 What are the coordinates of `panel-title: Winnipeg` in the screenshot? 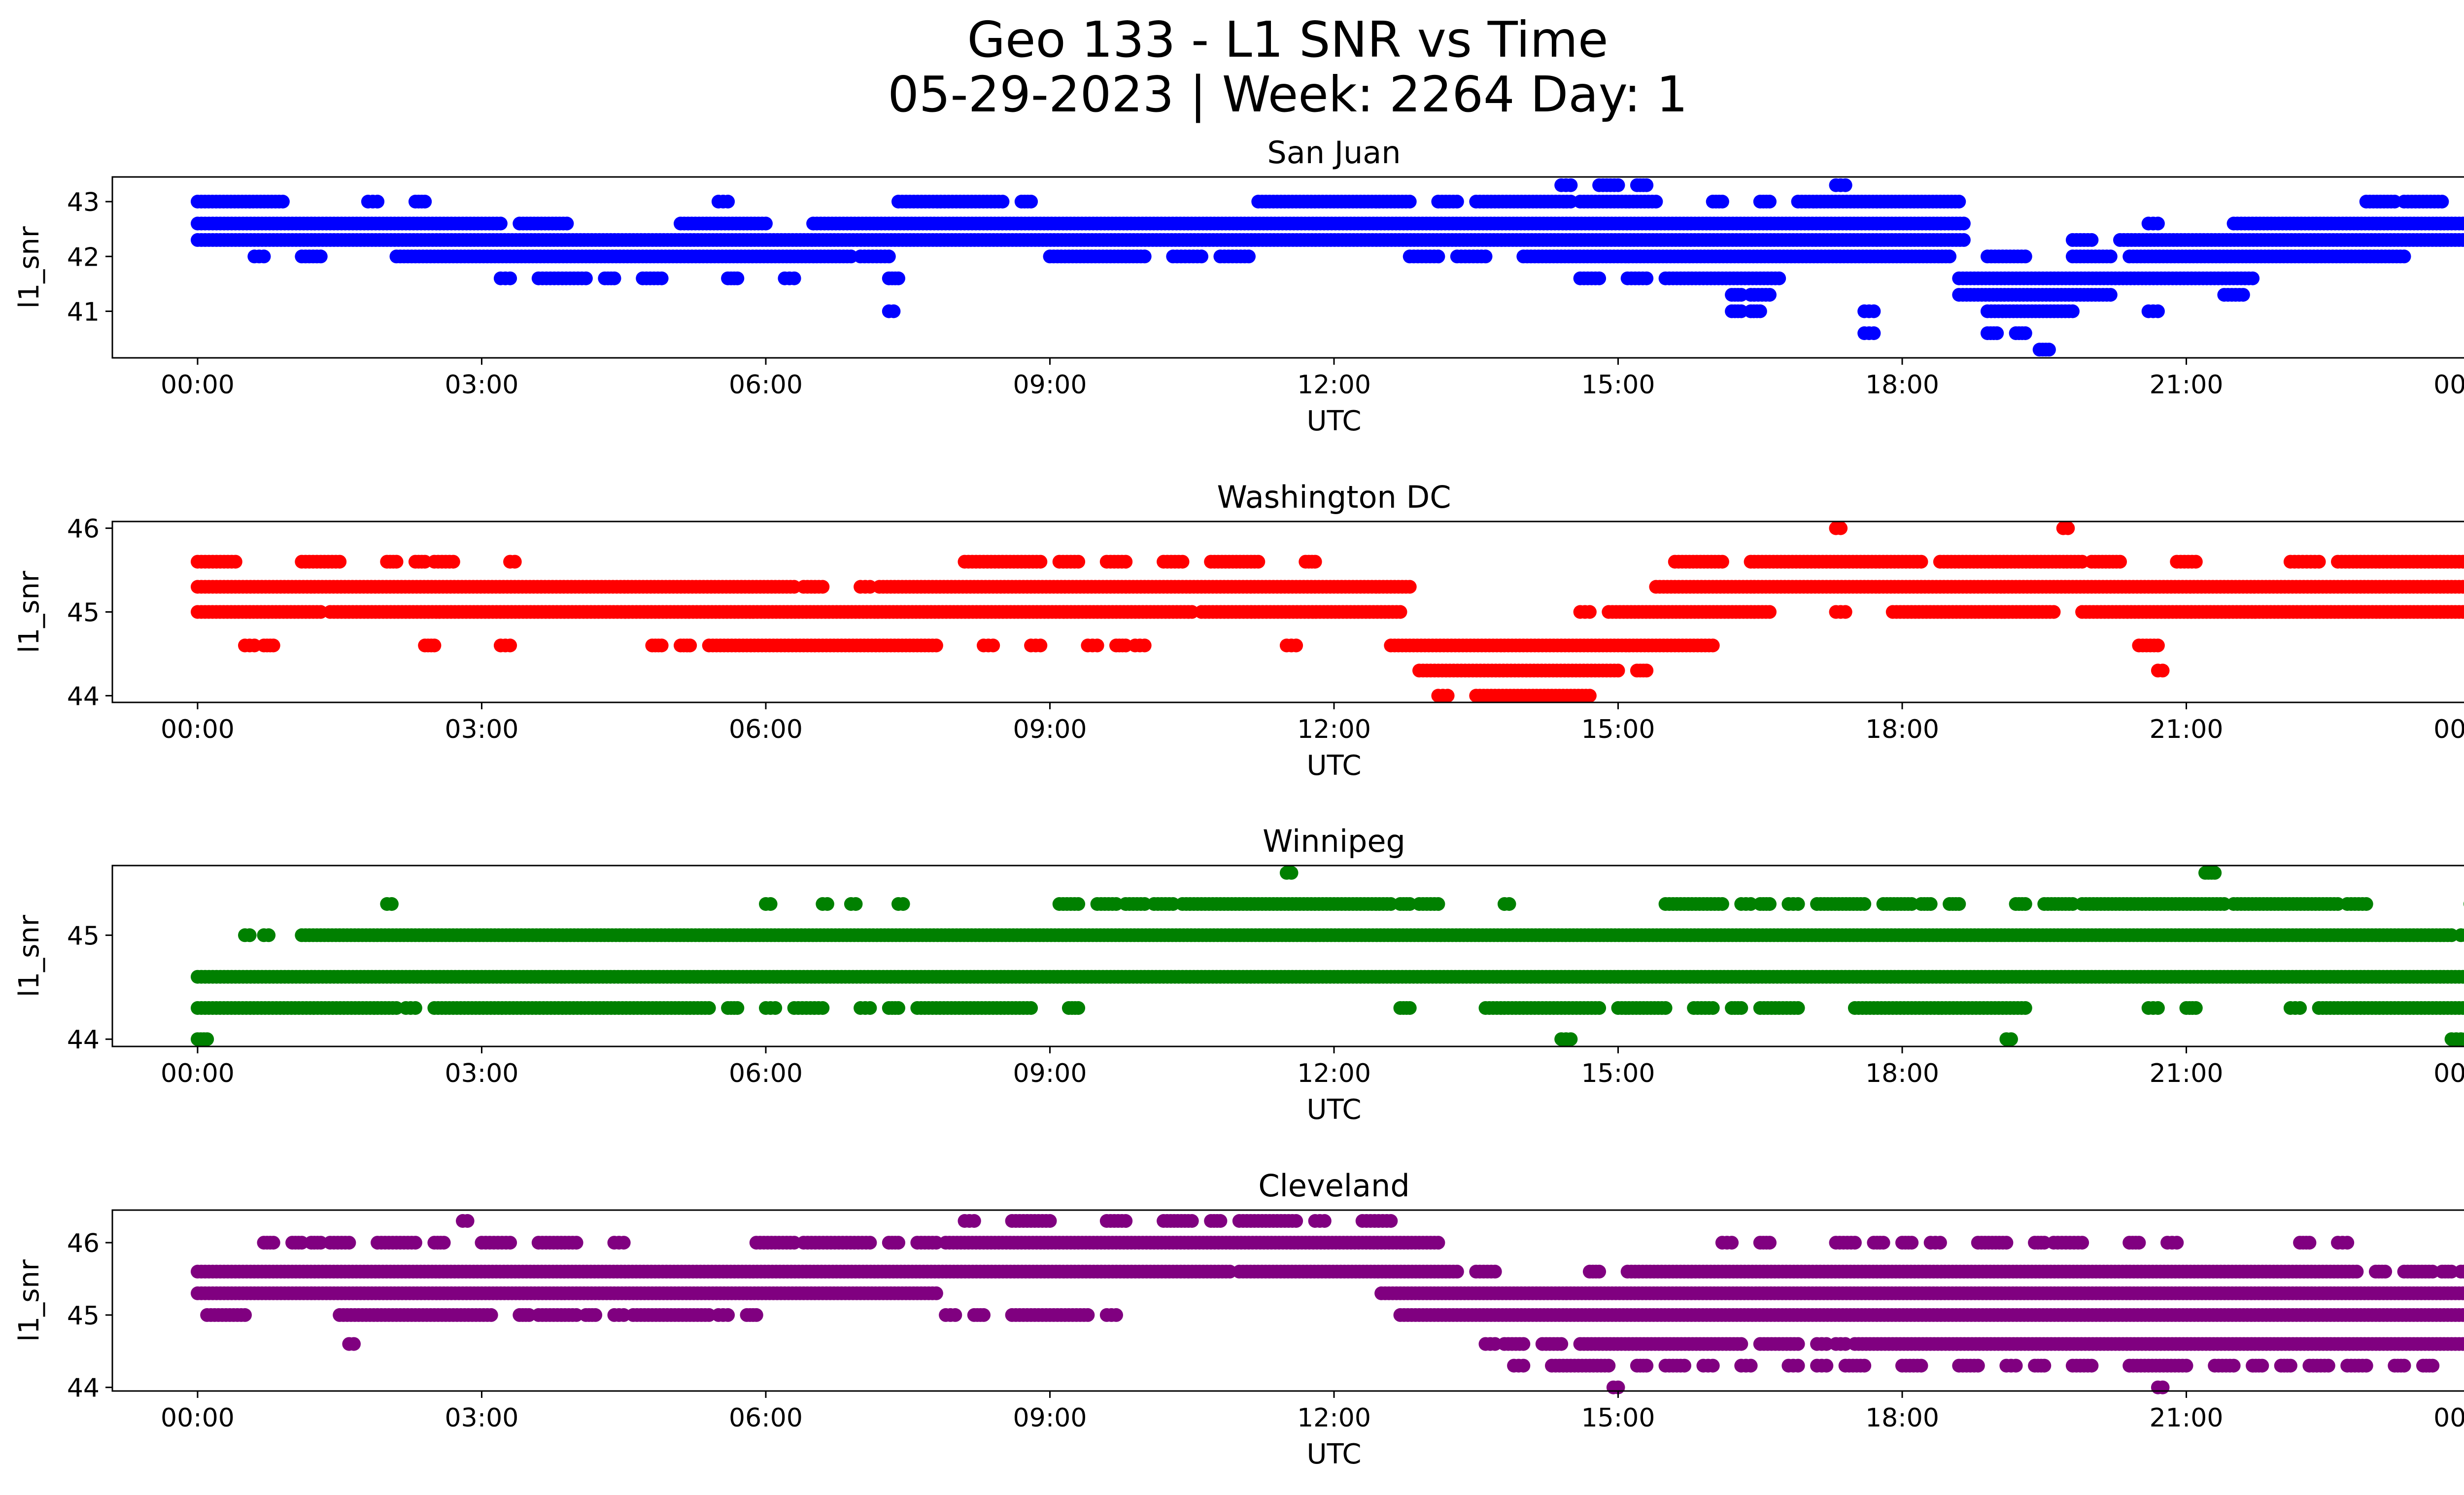 It's located at (1334, 841).